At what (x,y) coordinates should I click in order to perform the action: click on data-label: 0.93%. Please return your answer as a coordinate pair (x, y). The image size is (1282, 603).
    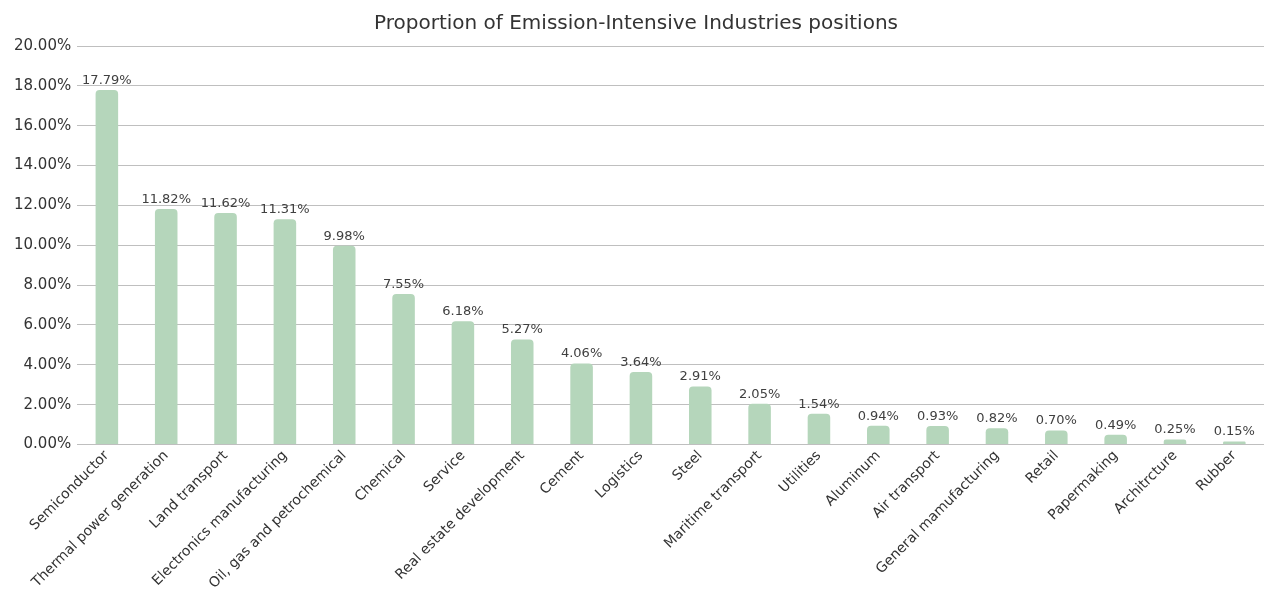
    Looking at the image, I should click on (937, 415).